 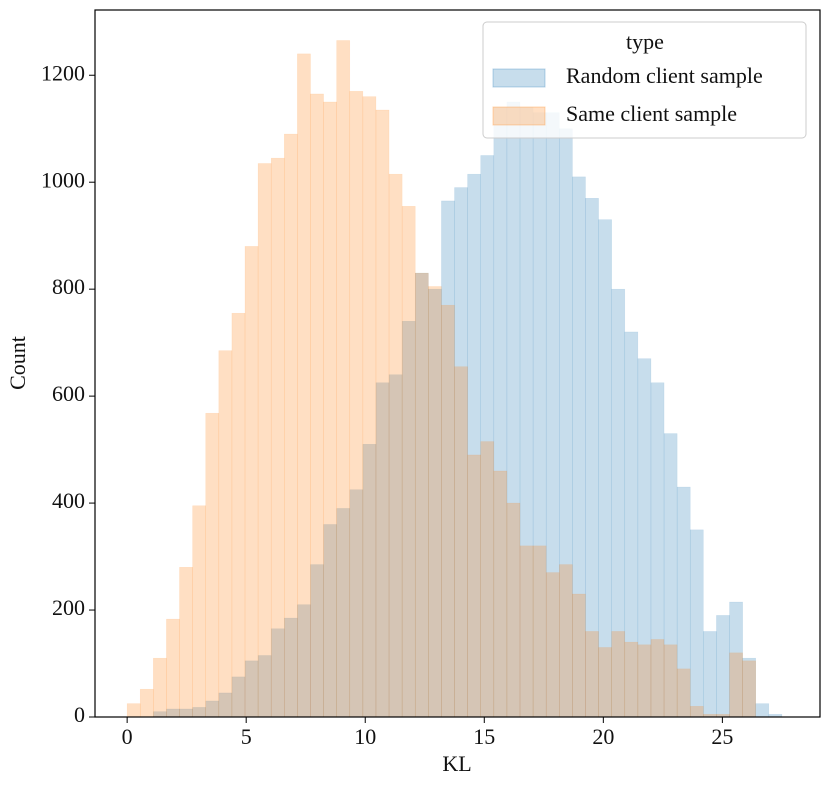 I want to click on y-tick-label: 800, so click(x=68, y=286).